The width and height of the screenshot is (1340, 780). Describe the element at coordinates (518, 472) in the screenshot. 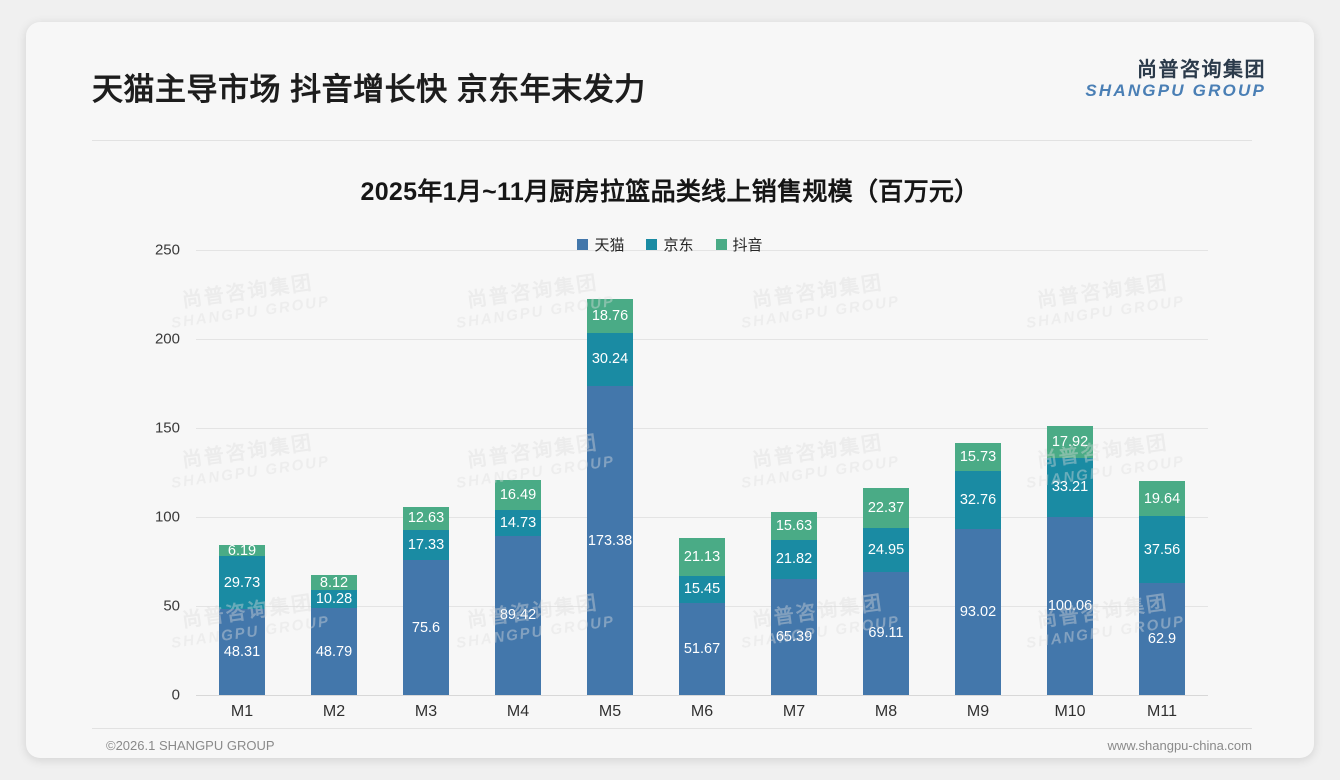

I see `bar-column-M4: 16.49 14.73 89.42` at that location.